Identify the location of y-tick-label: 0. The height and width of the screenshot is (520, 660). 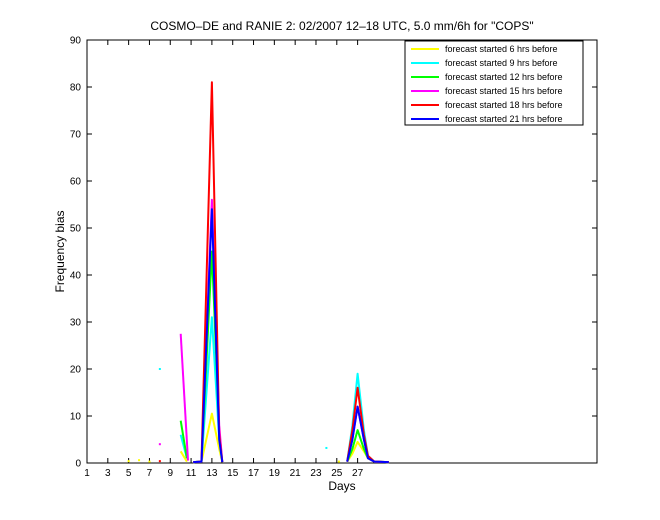
(78, 464).